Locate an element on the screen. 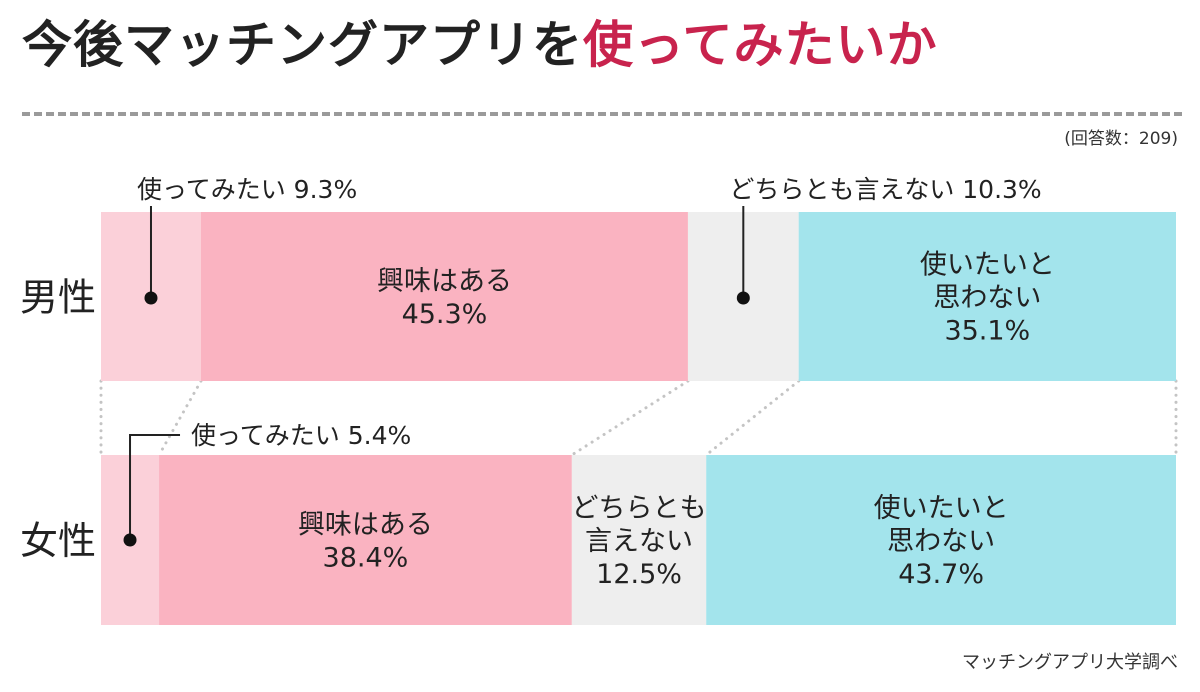  row-label-female: 女性 is located at coordinates (58, 541).